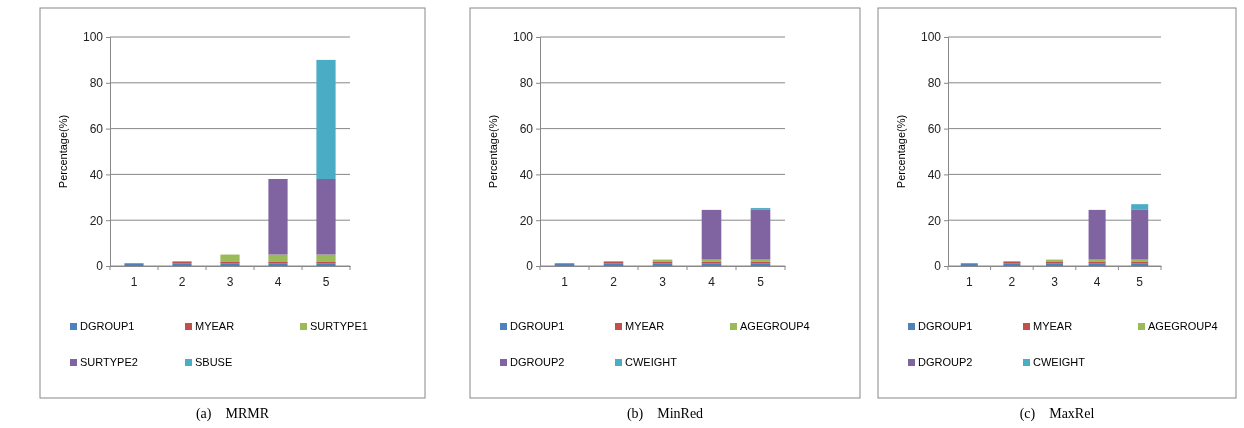 Image resolution: width=1244 pixels, height=428 pixels. What do you see at coordinates (232, 414) in the screenshot?
I see `text: (a) MRMR` at bounding box center [232, 414].